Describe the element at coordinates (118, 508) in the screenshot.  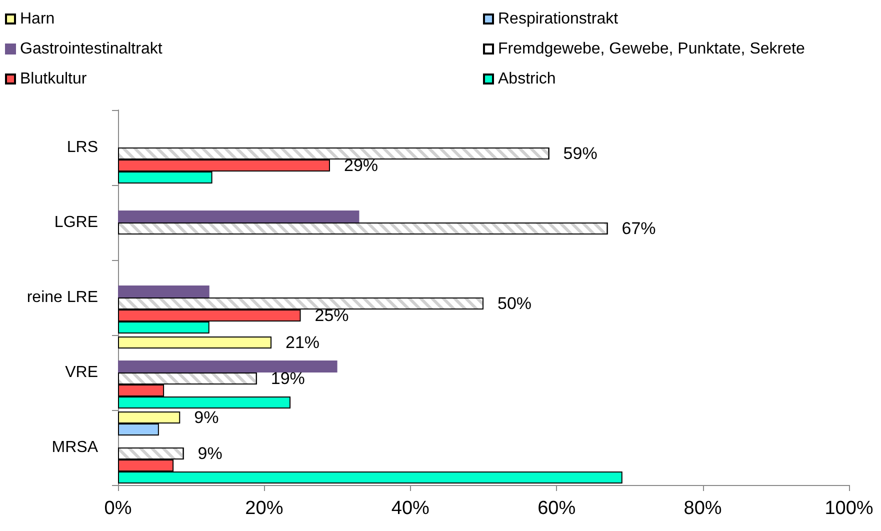
I see `x-tick-label: 0%` at that location.